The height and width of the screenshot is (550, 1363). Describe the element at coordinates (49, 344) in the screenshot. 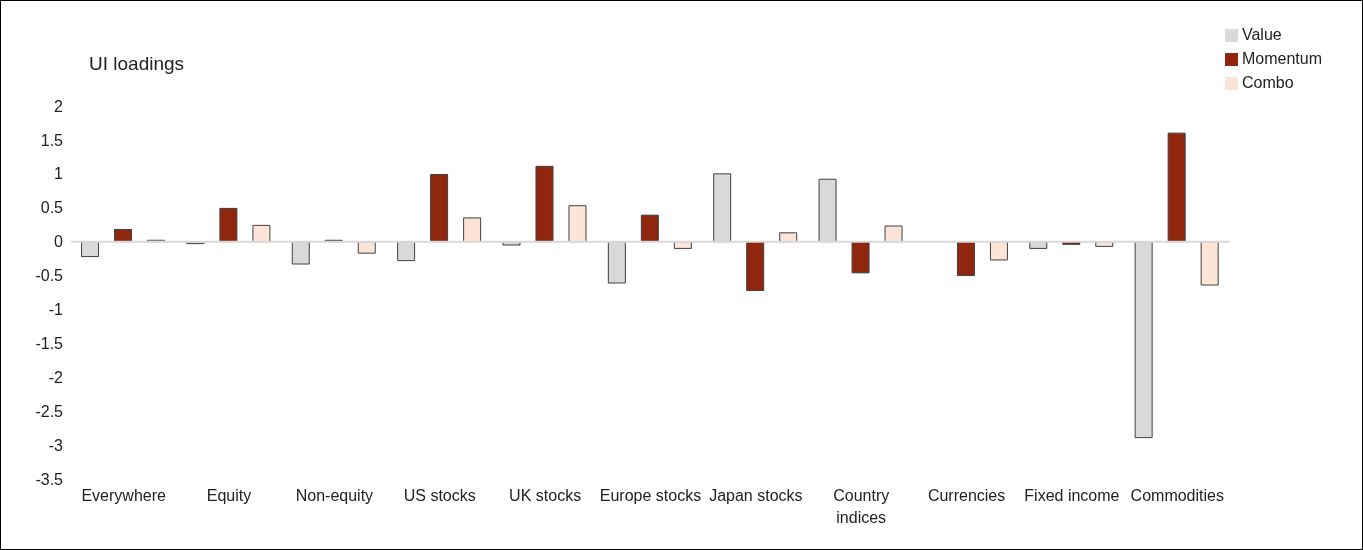

I see `y-tick-label: -1.5` at that location.